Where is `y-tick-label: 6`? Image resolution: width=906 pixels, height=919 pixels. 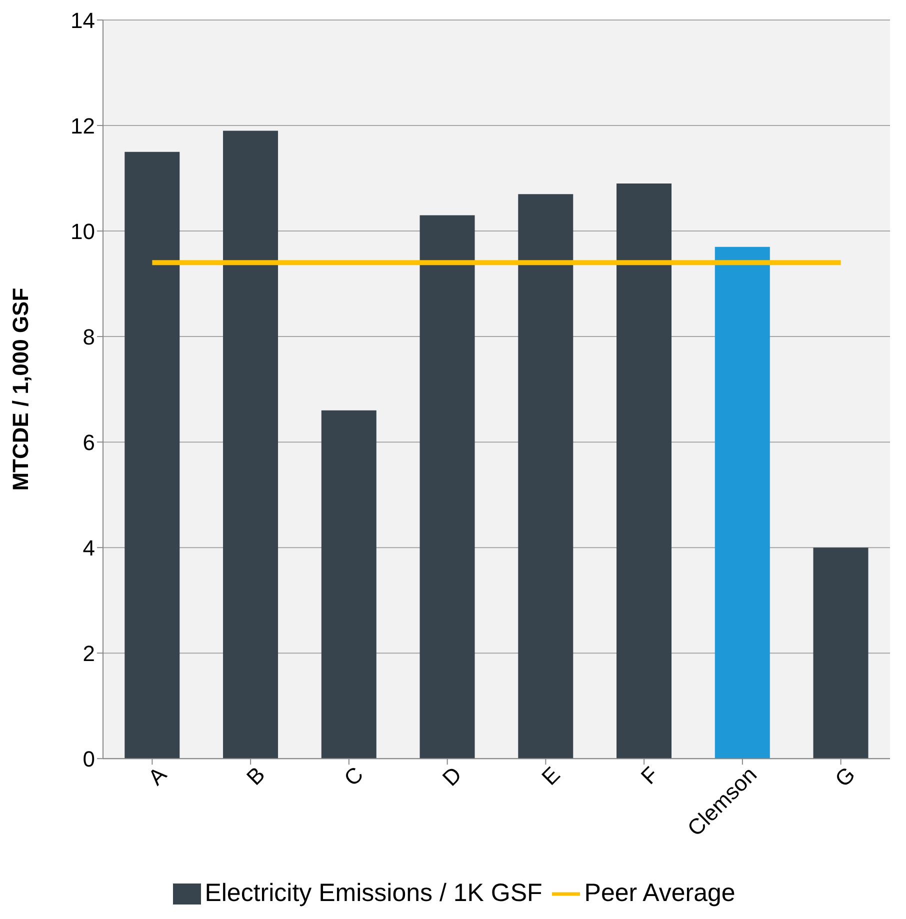 y-tick-label: 6 is located at coordinates (88, 442).